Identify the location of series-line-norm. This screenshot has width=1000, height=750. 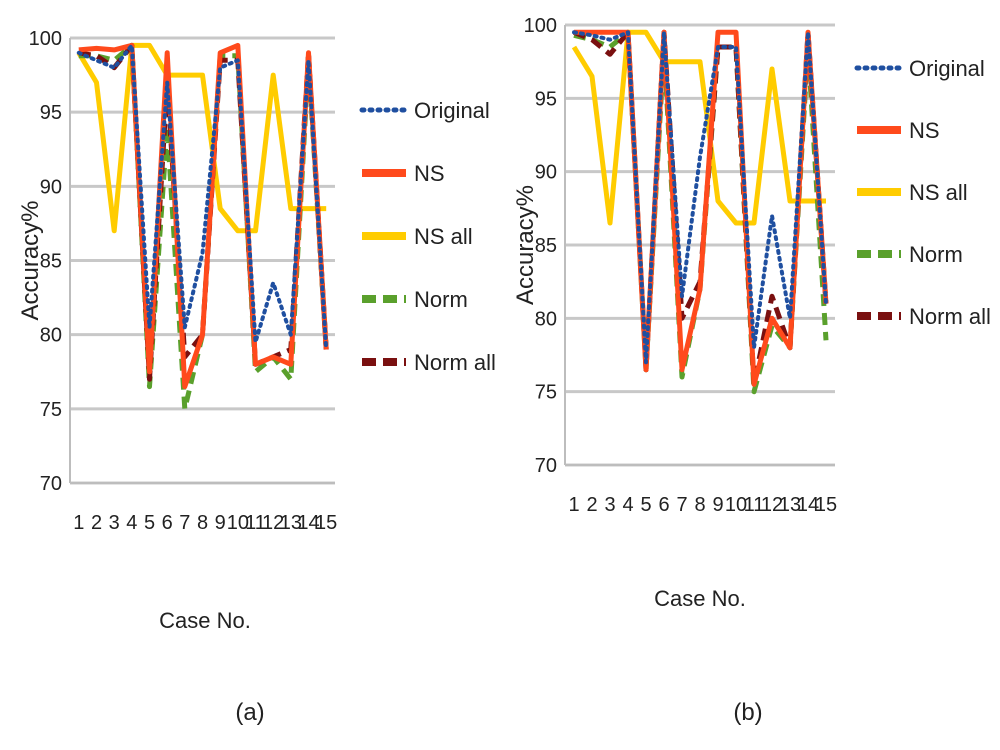
(203, 227).